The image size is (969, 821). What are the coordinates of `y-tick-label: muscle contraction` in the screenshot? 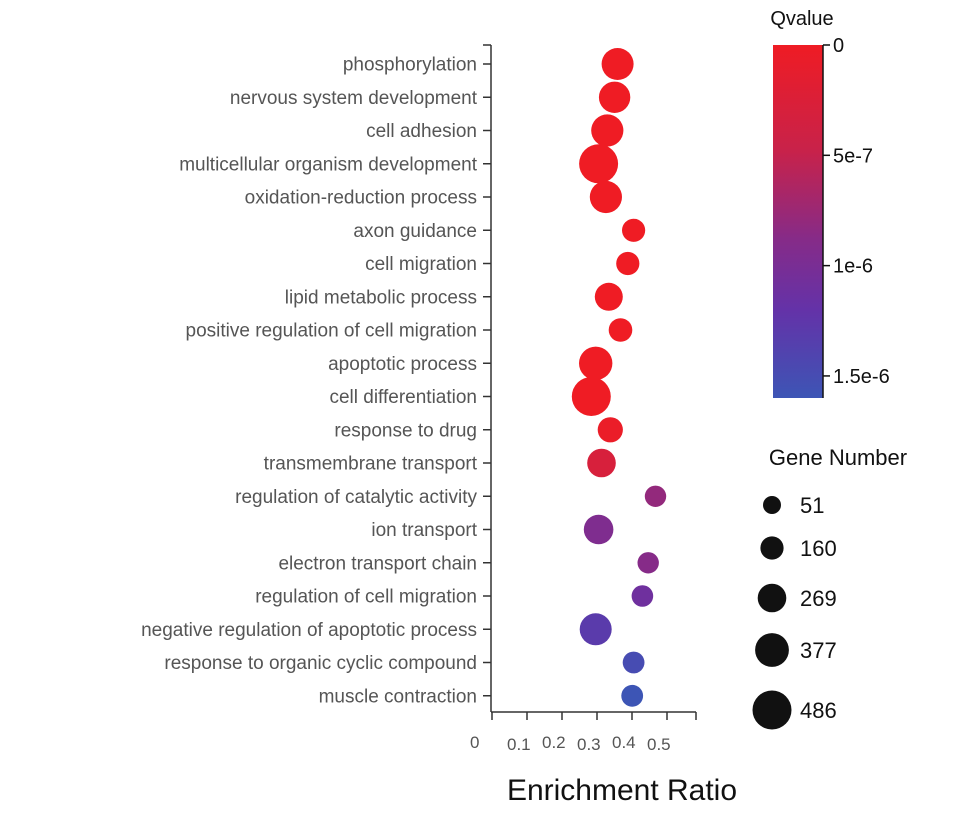 It's located at (398, 696).